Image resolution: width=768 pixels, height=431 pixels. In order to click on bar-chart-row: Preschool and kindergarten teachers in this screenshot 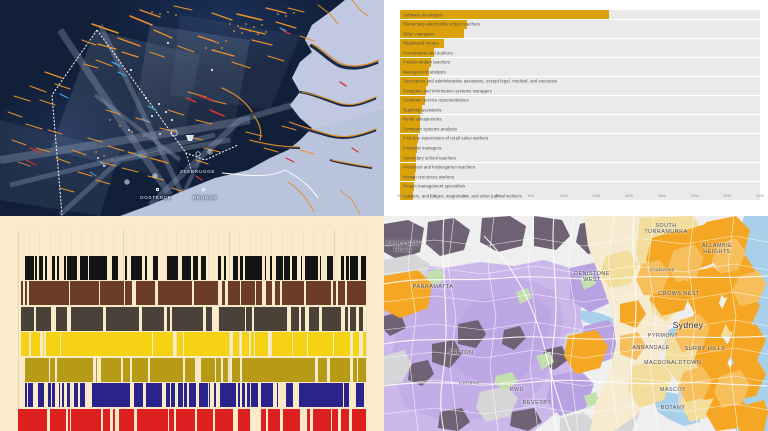, I will do `click(580, 167)`.